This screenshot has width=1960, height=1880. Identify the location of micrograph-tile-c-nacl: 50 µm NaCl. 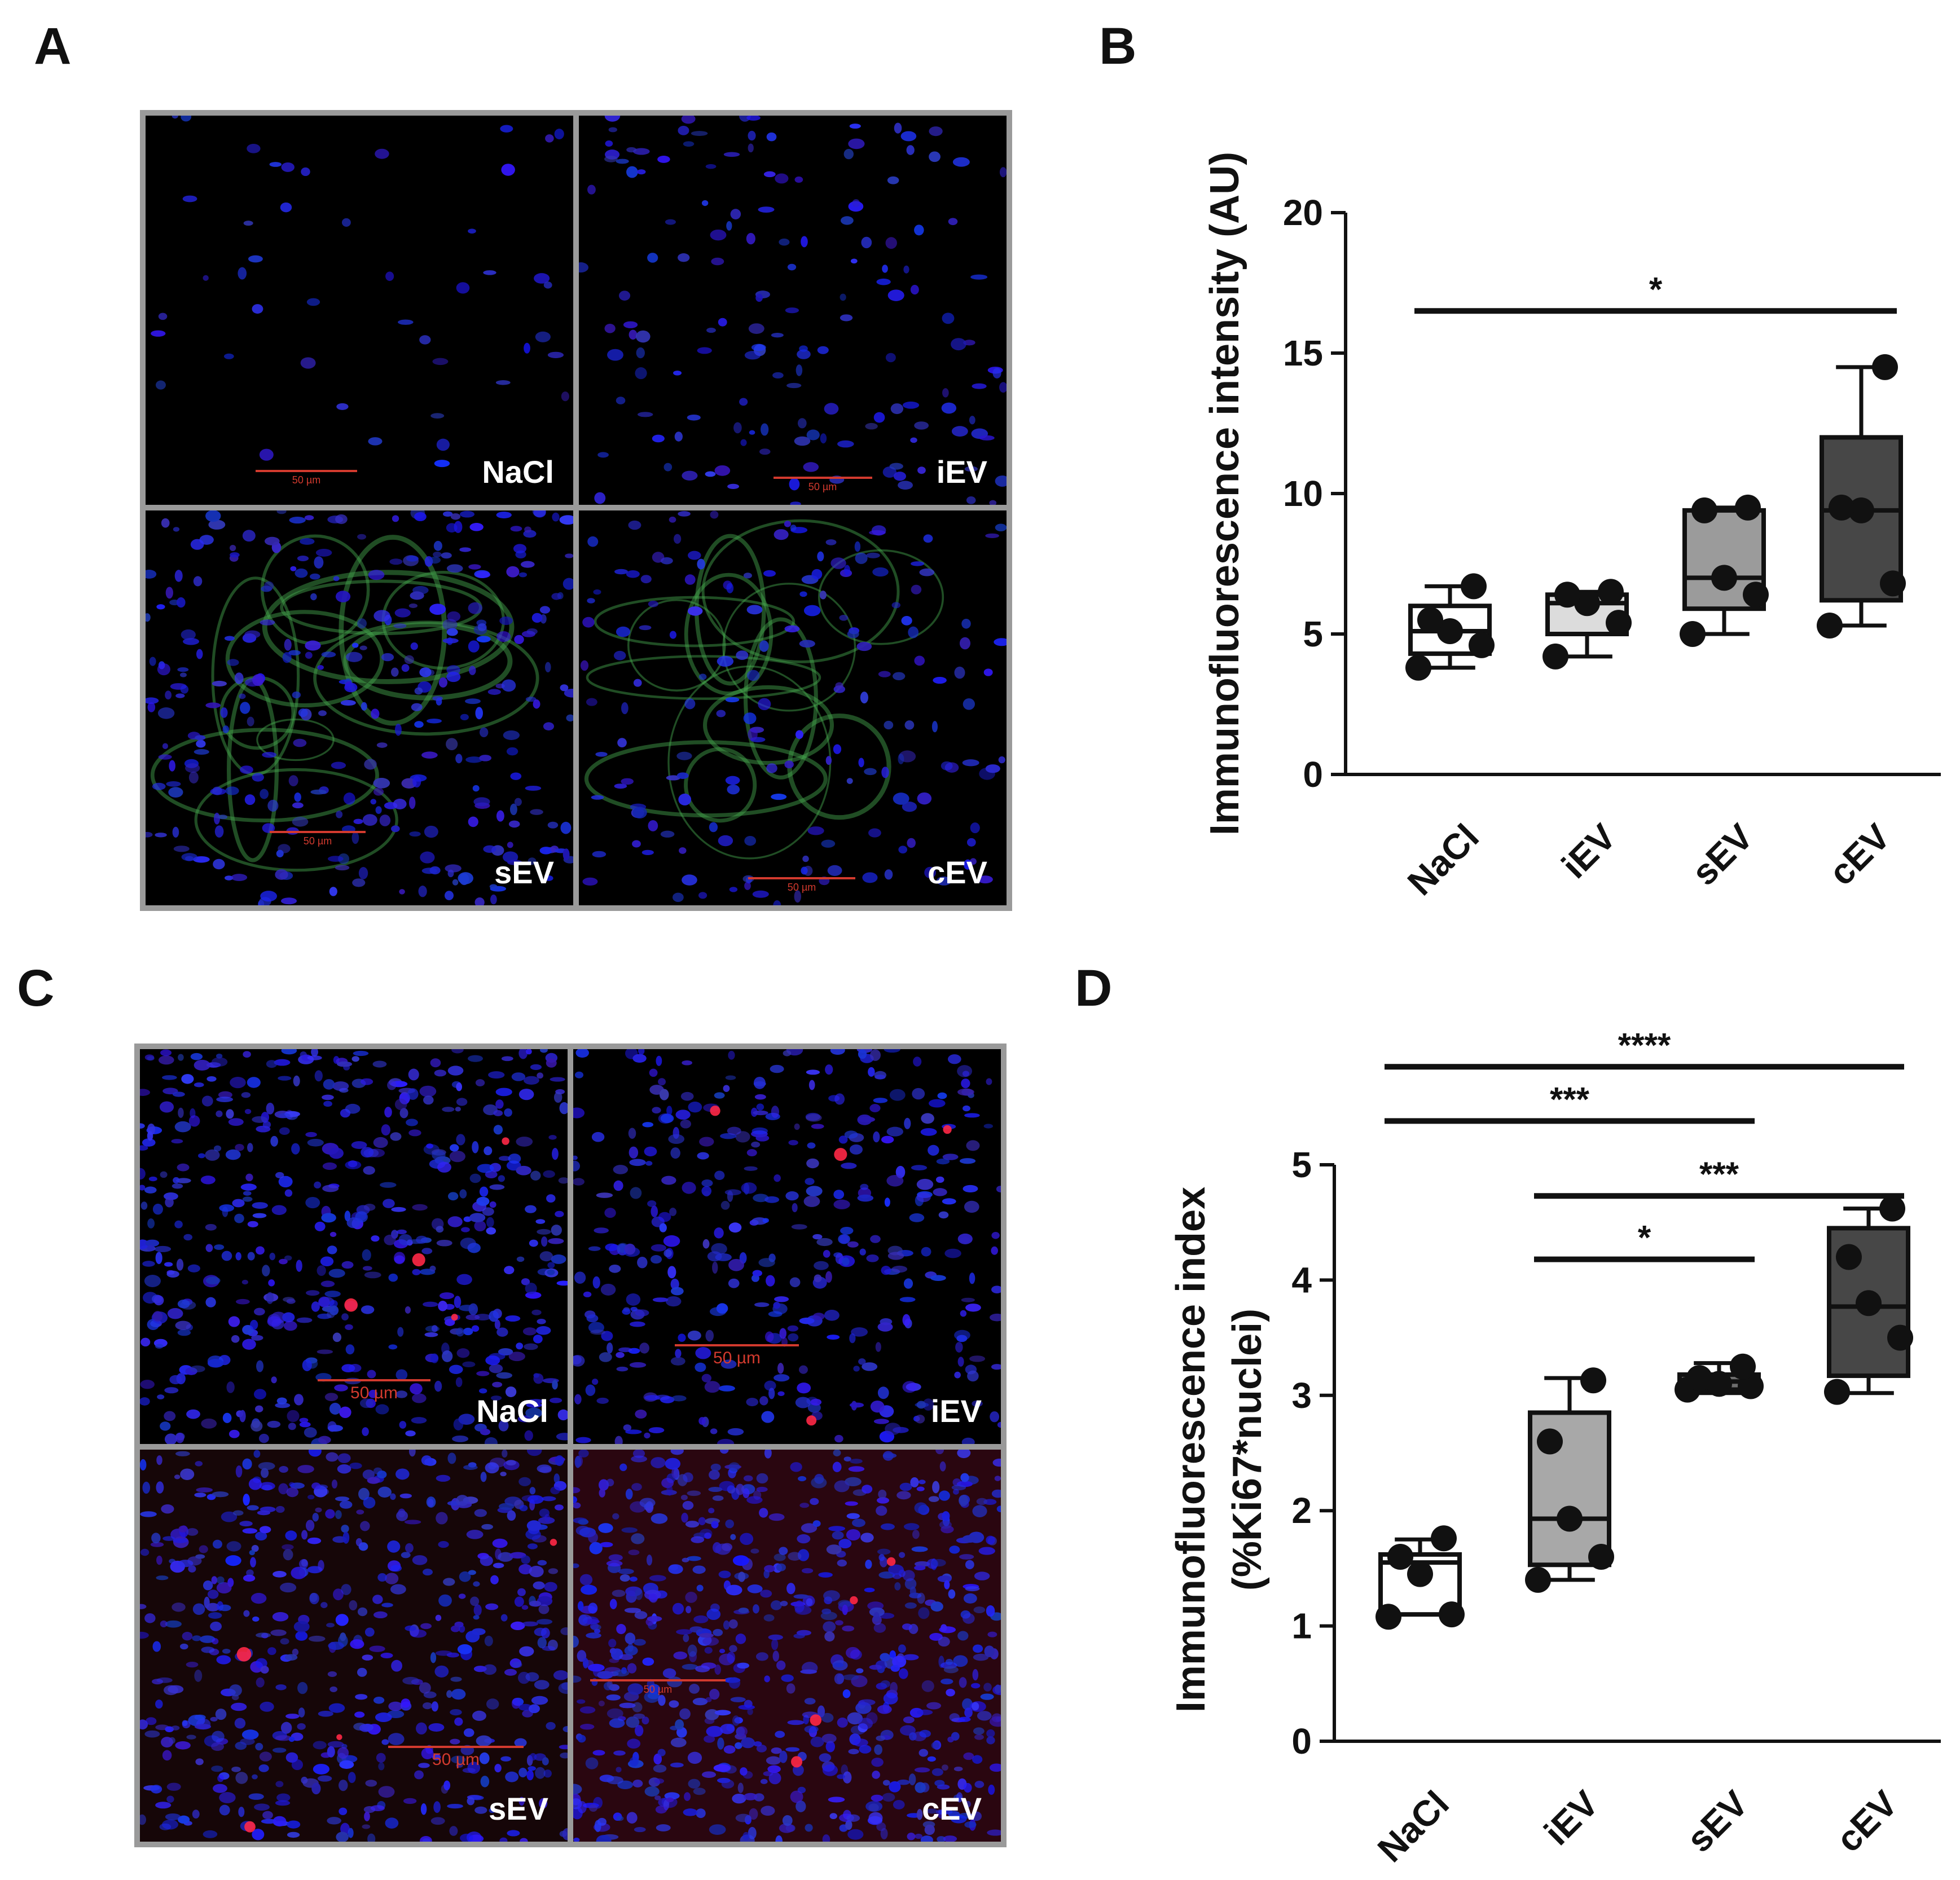
(354, 1246).